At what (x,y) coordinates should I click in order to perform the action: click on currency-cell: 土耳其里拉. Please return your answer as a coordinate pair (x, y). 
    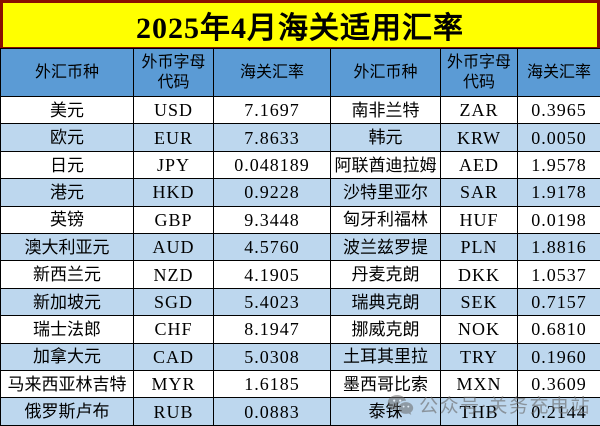
    Looking at the image, I should click on (385, 357).